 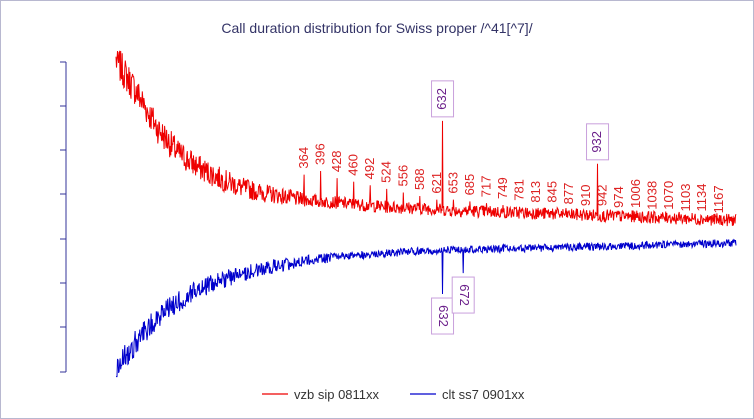 What do you see at coordinates (519, 190) in the screenshot?
I see `peak-label: 781` at bounding box center [519, 190].